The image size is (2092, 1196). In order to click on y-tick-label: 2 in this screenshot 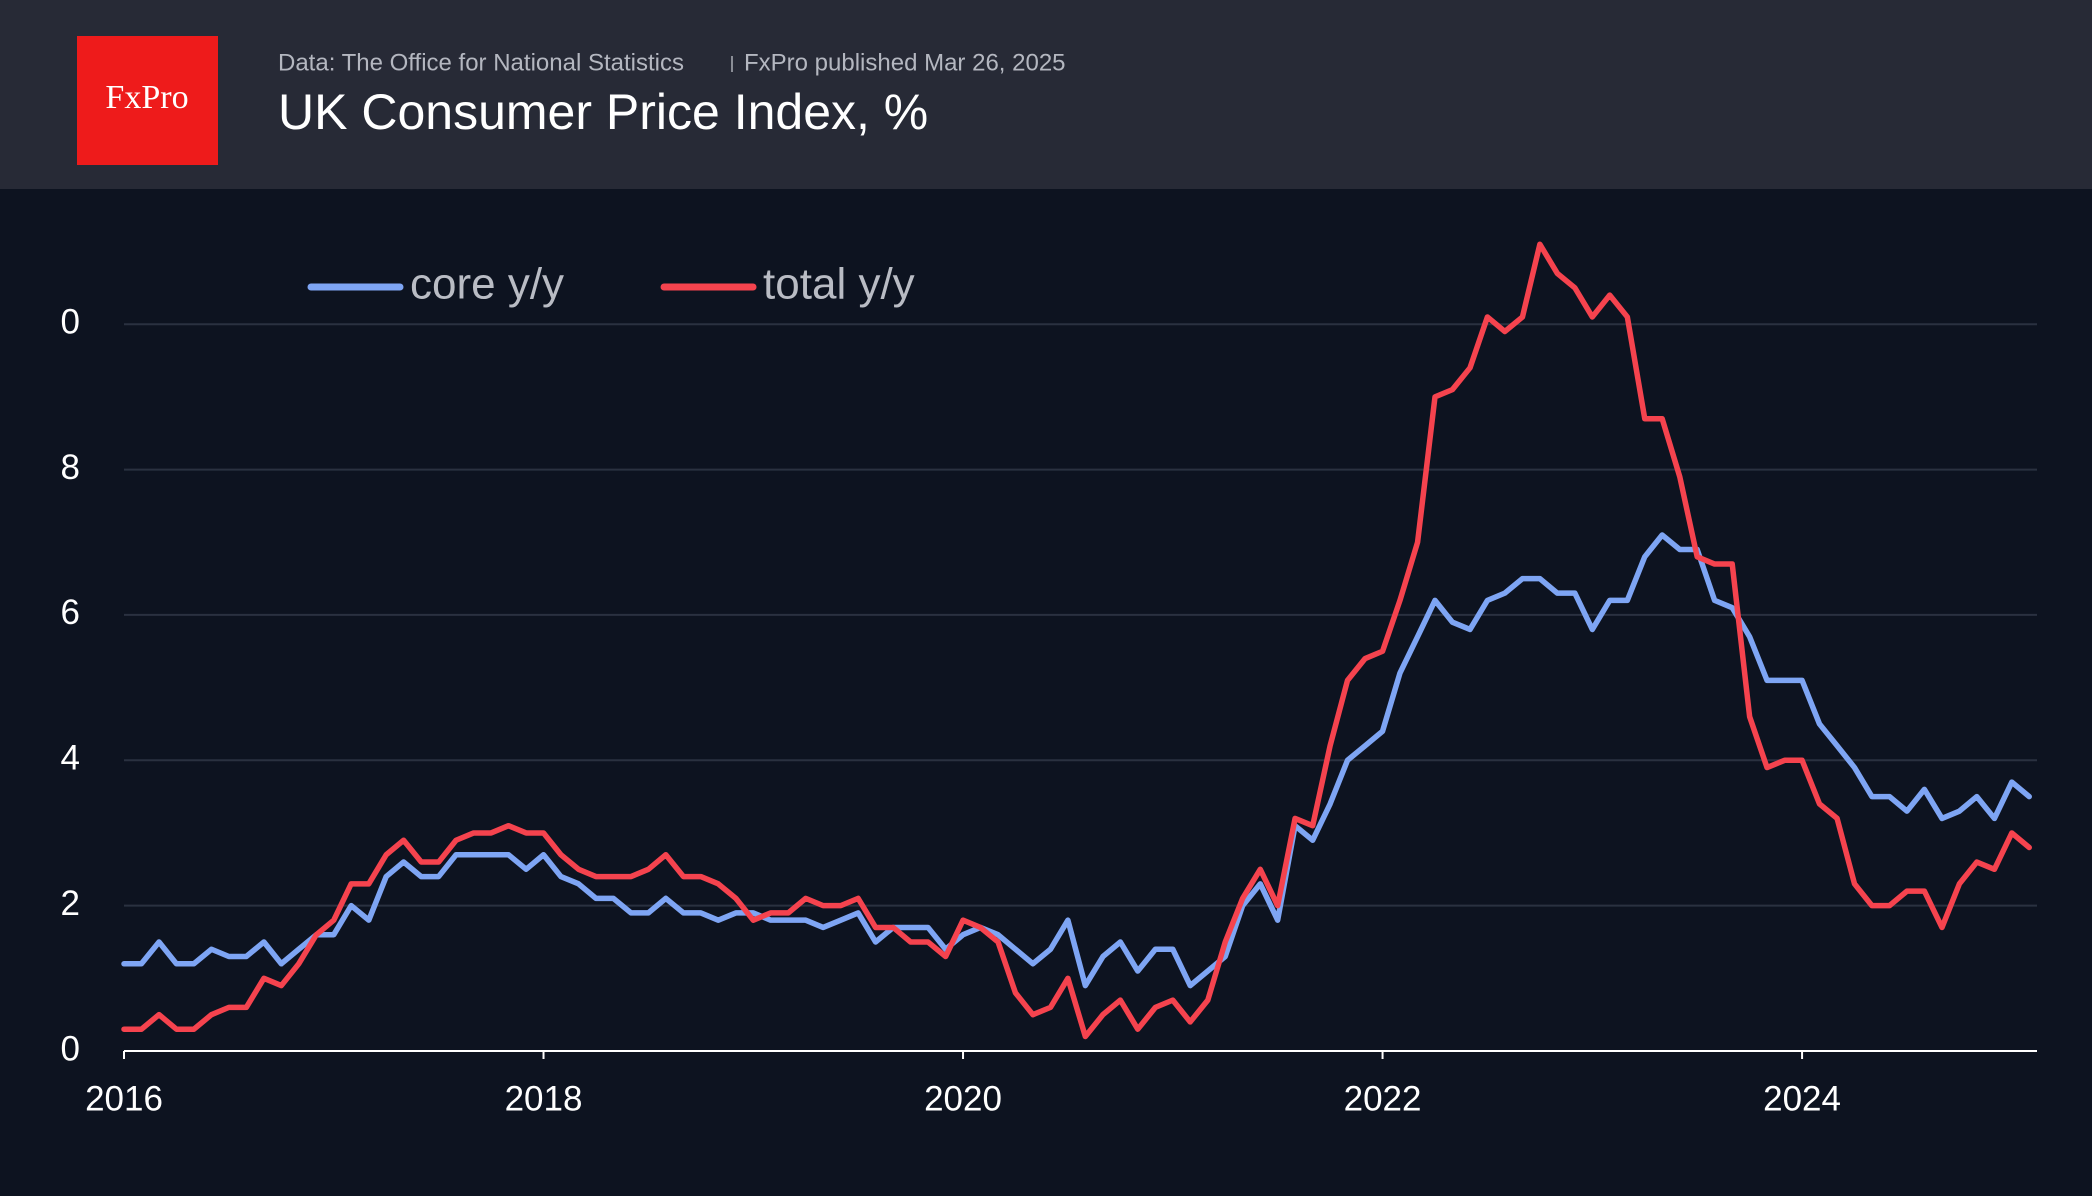, I will do `click(70, 903)`.